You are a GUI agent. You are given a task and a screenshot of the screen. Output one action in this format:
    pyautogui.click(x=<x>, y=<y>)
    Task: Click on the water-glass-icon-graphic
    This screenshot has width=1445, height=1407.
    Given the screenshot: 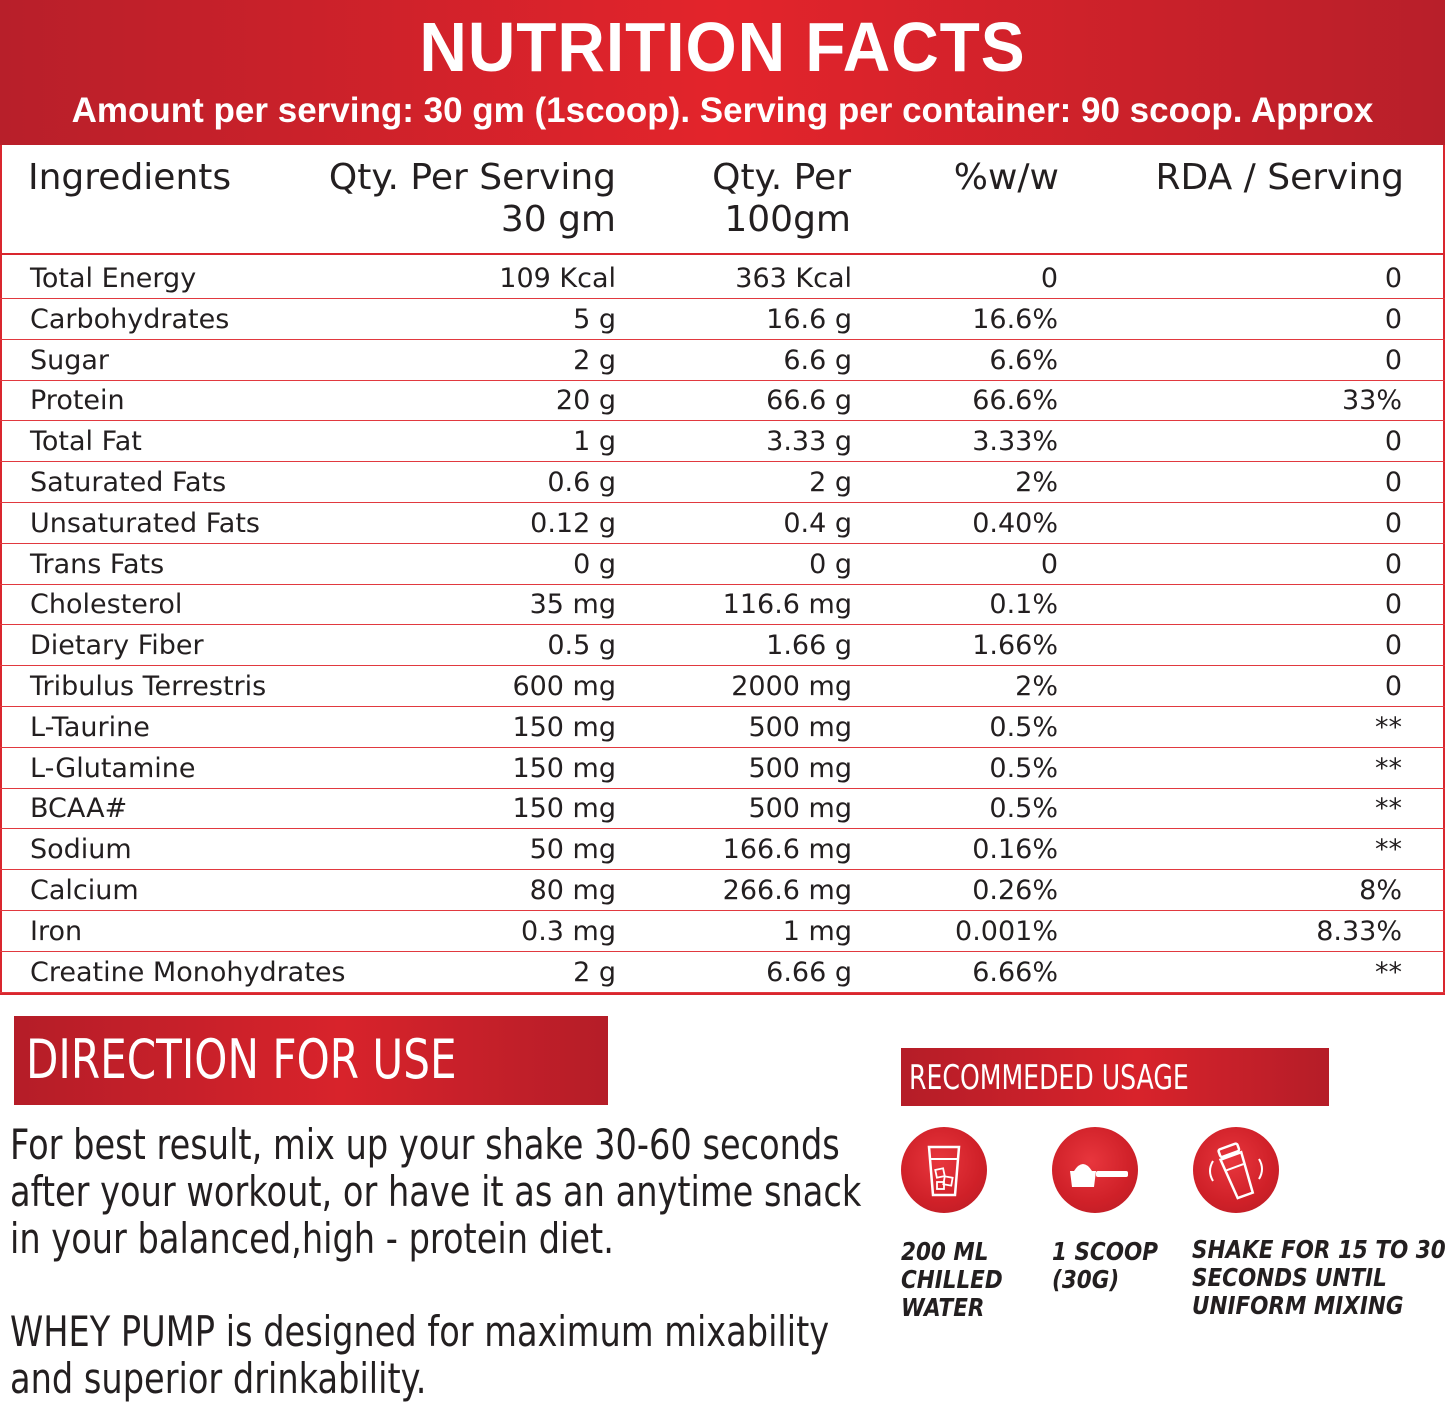 What is the action you would take?
    pyautogui.click(x=944, y=1171)
    